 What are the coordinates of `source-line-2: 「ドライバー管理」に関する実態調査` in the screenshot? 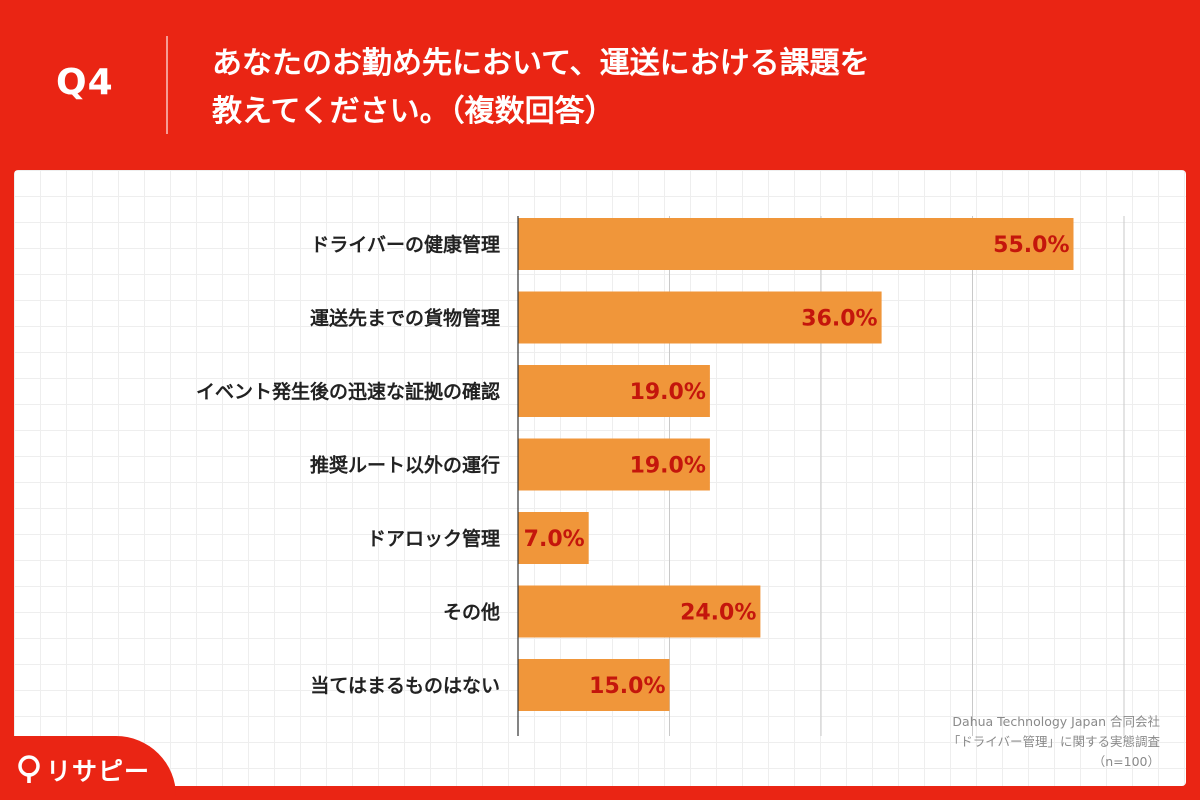 It's located at (1053, 741).